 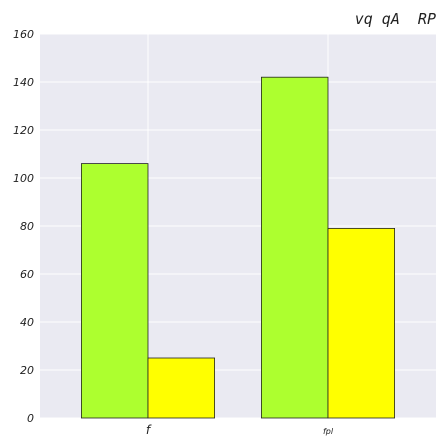 I want to click on y-tick-label: 100, so click(x=23, y=178).